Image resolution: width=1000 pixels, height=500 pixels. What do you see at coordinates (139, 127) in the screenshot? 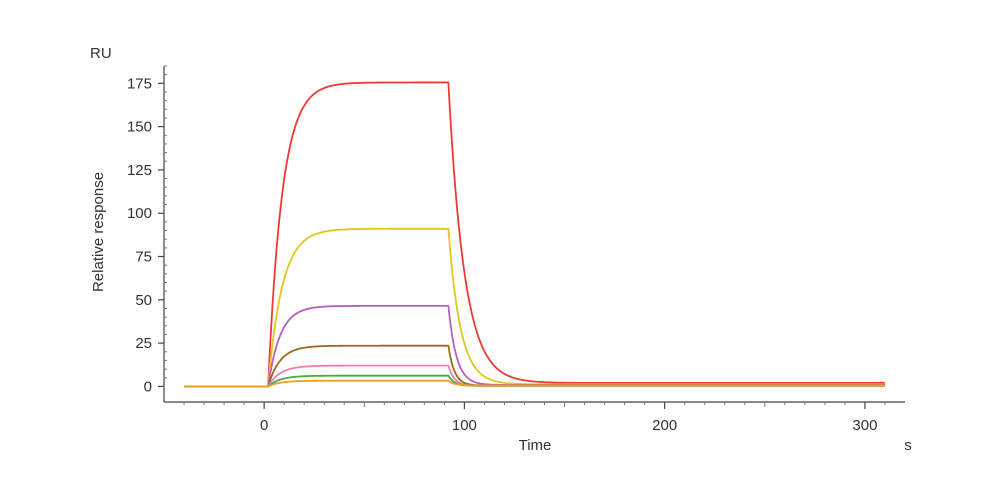
I see `y-tick-label: 150` at bounding box center [139, 127].